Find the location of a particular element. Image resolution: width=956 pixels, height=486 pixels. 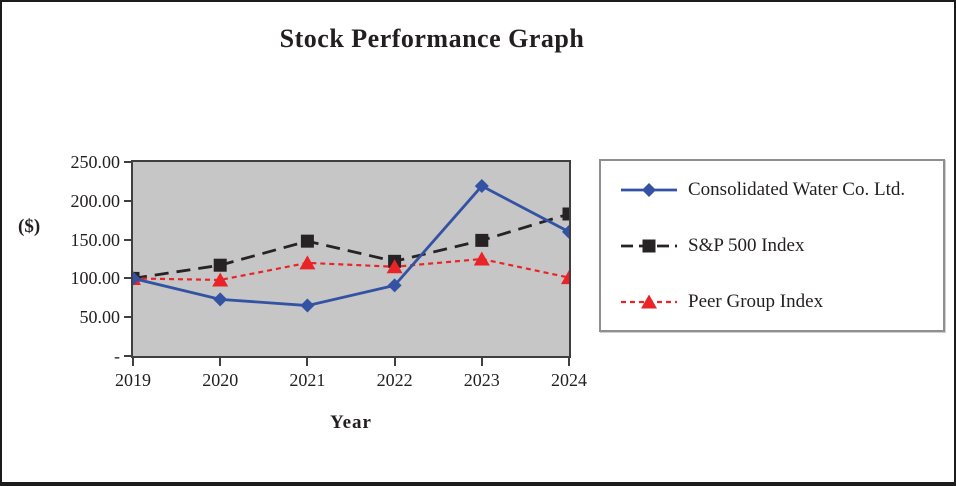

legend-item-label: Consolidated Water Co. Ltd. is located at coordinates (797, 189).